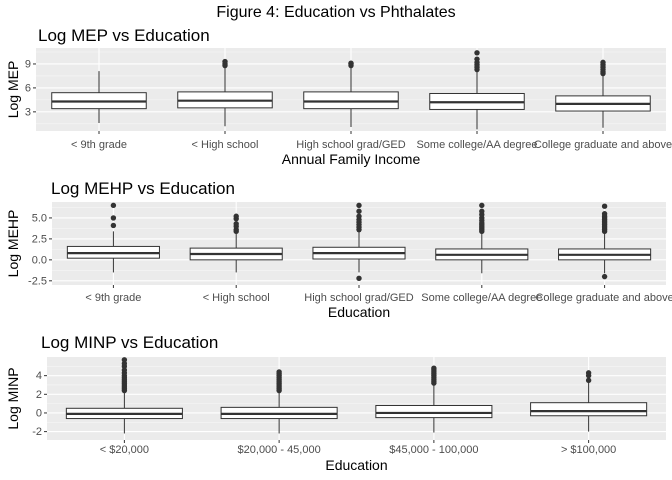 The image size is (672, 480). I want to click on y-tick-label: 5.0, so click(39, 218).